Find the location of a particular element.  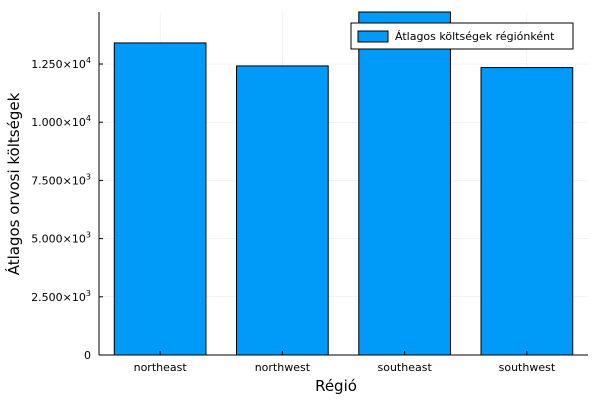

y-tick-label: 7.500×103 is located at coordinates (61, 179).